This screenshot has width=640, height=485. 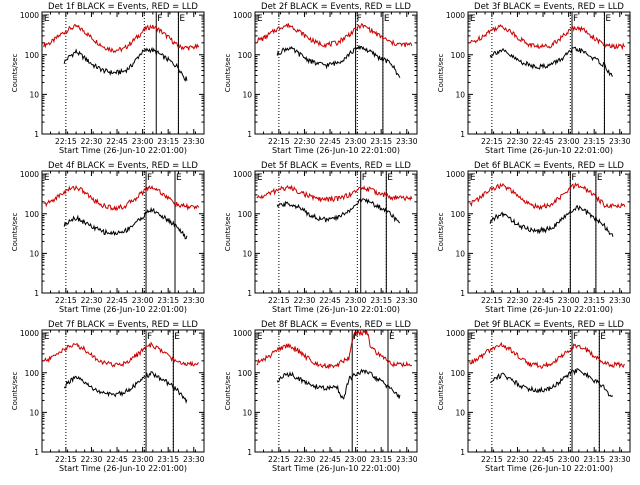 What do you see at coordinates (336, 166) in the screenshot?
I see `chart-title: Det 5f BLACK = Events, RED = LLD` at bounding box center [336, 166].